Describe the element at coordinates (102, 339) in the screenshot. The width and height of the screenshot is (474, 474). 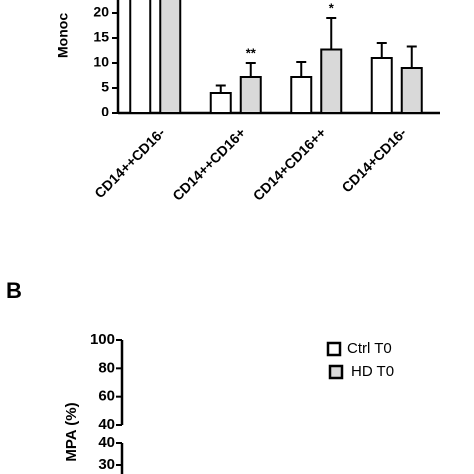
I see `y-tick-label: 100` at that location.